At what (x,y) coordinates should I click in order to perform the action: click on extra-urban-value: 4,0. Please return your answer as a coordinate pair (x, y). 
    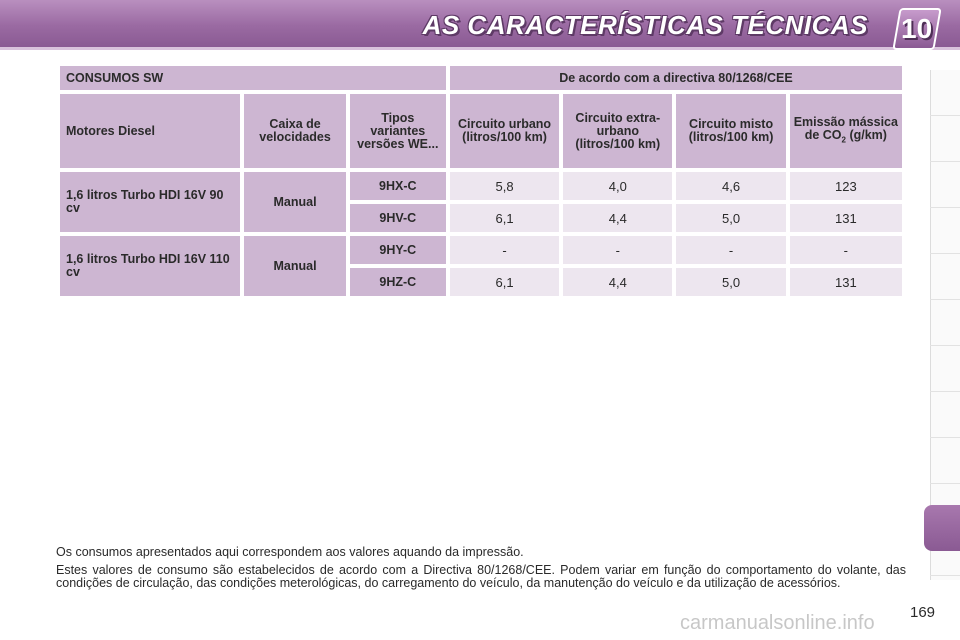
    Looking at the image, I should click on (618, 186).